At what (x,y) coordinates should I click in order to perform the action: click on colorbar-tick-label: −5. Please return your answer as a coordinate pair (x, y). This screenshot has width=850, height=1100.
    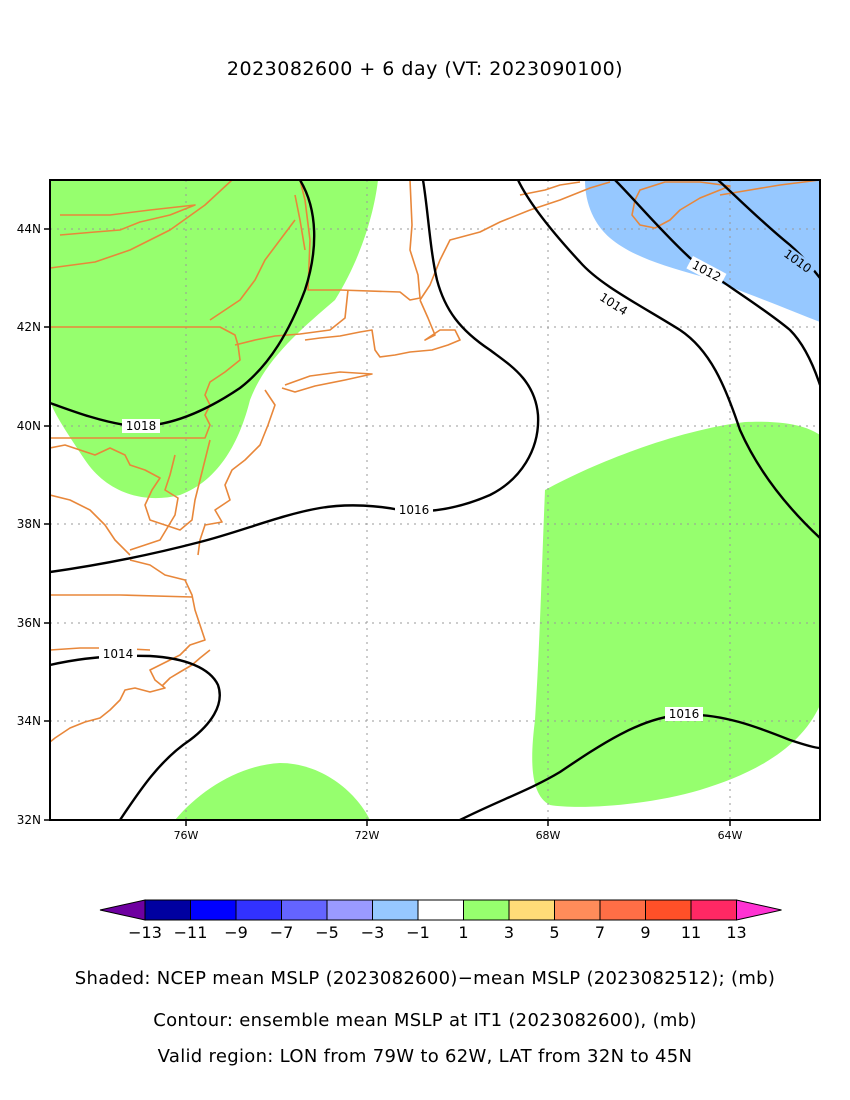
    Looking at the image, I should click on (327, 932).